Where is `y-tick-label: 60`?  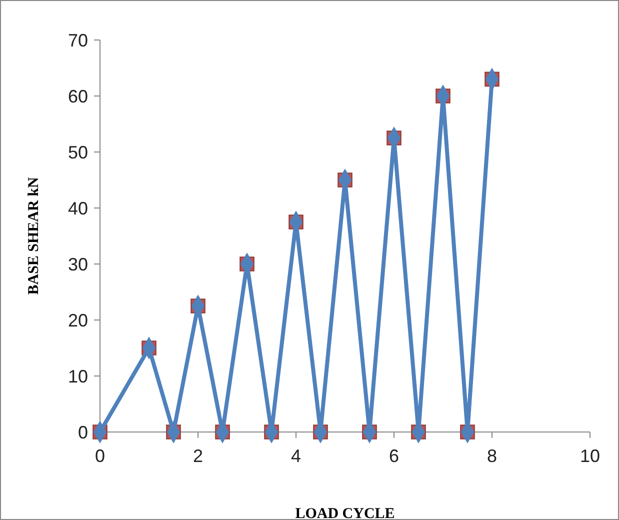 y-tick-label: 60 is located at coordinates (78, 96).